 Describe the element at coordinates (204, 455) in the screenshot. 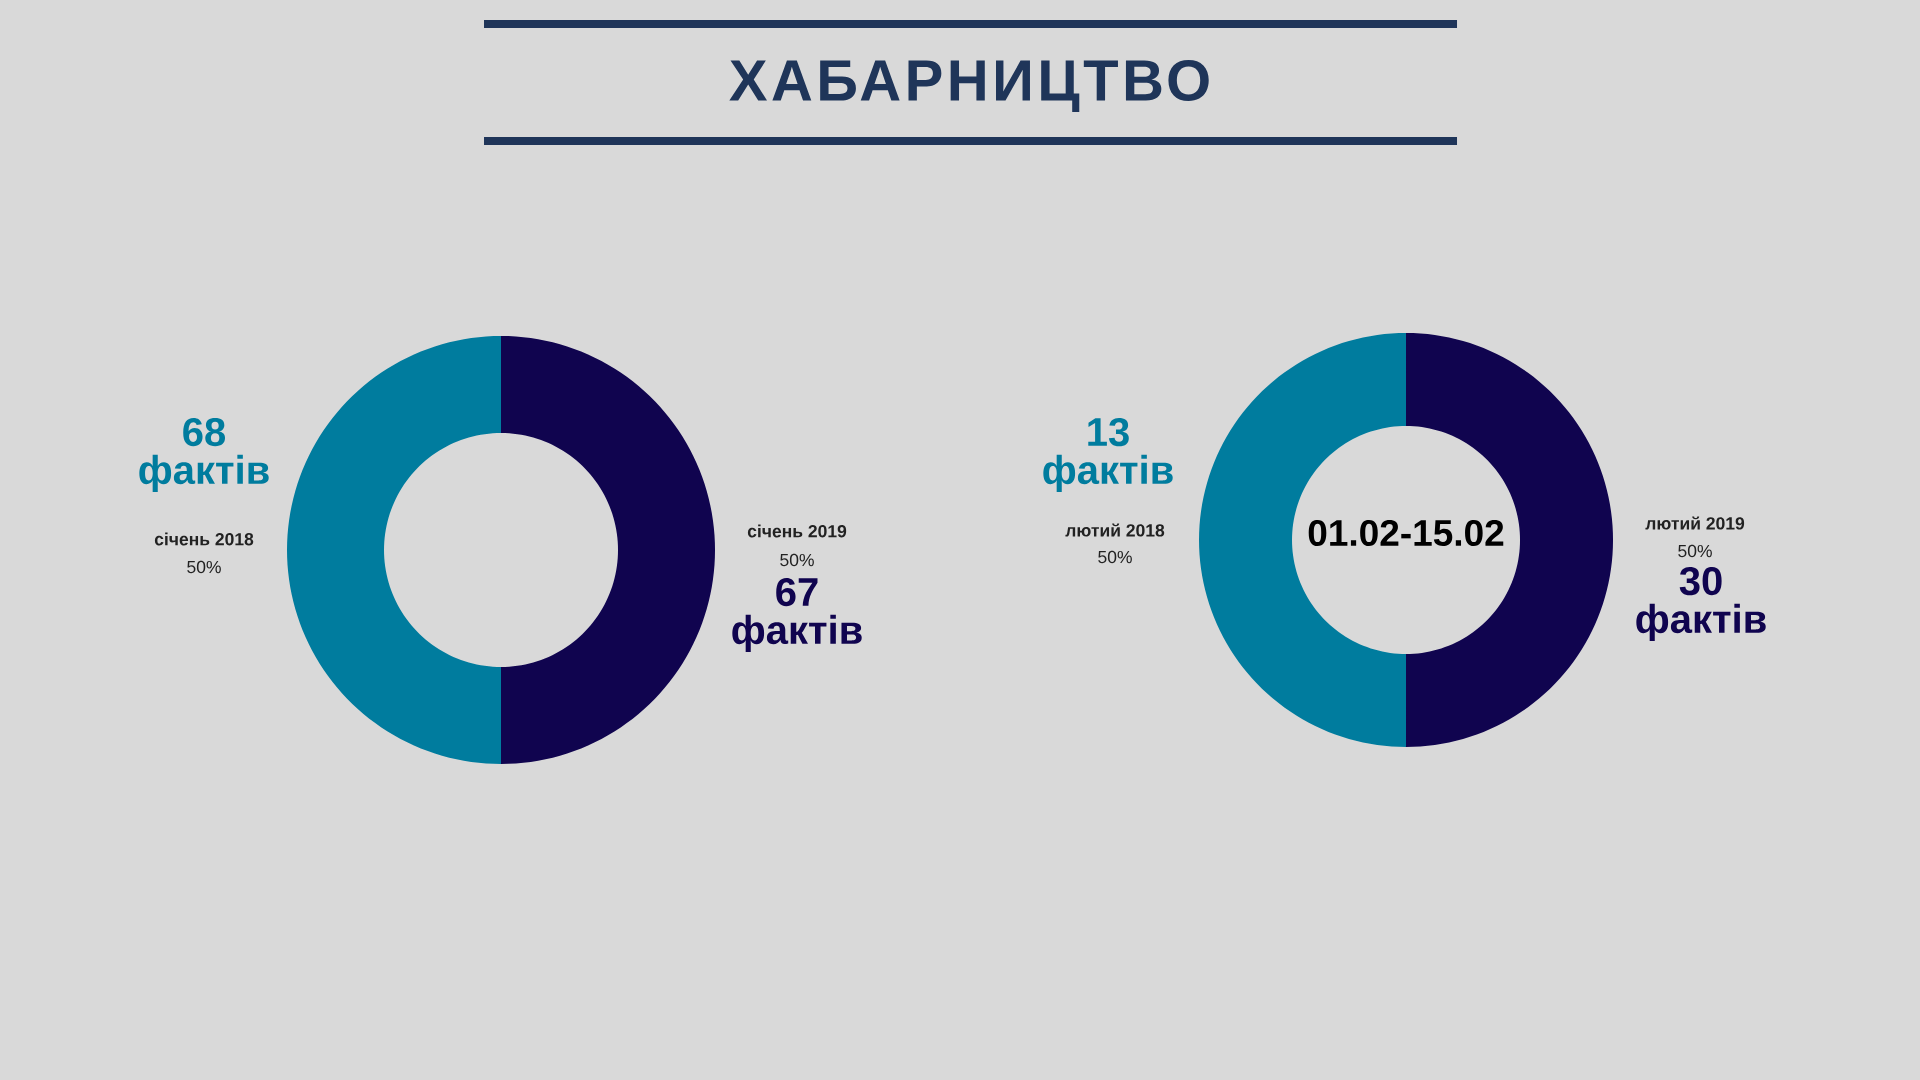

I see `text: 68 фактів` at that location.